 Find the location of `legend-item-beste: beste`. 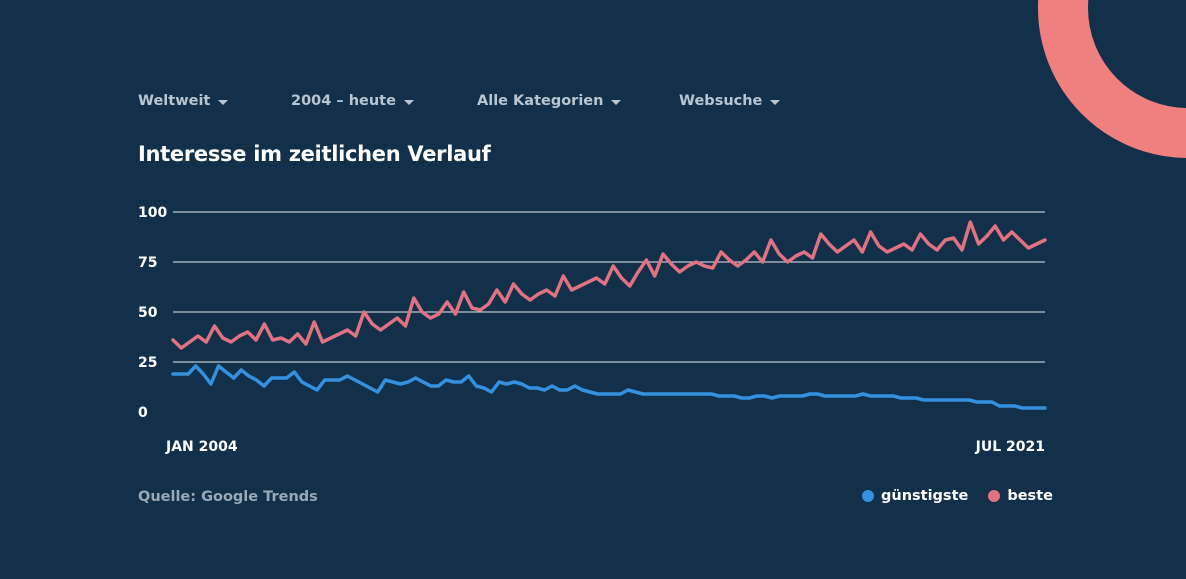

legend-item-beste: beste is located at coordinates (1020, 496).